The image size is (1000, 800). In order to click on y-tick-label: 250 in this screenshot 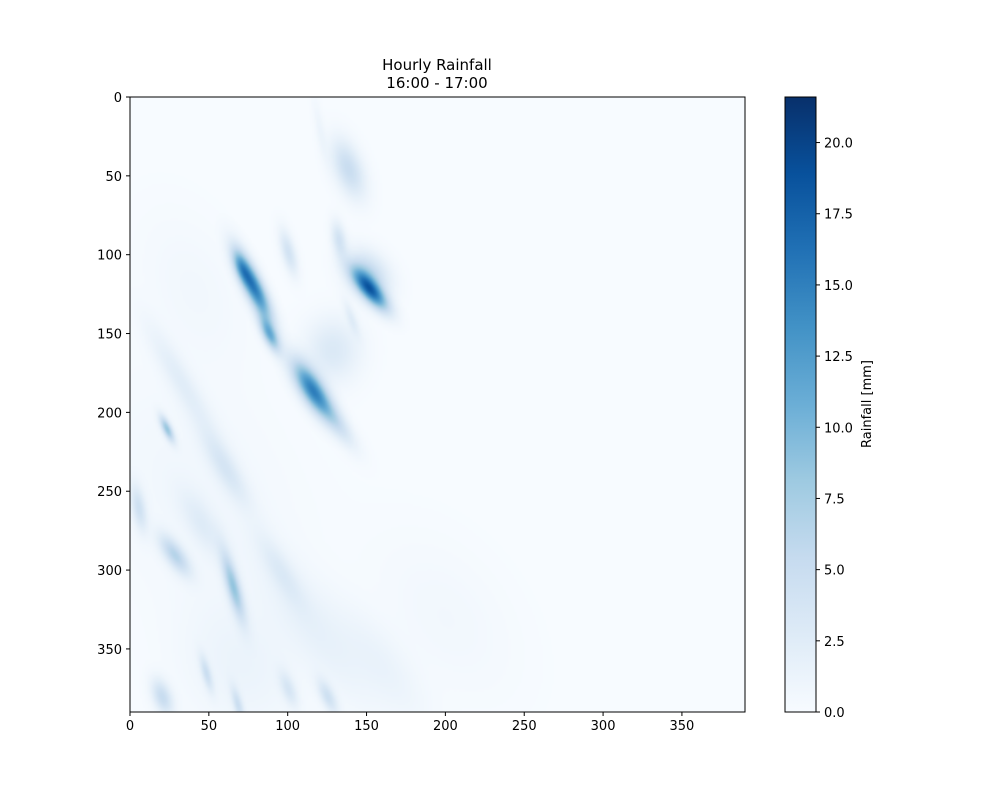, I will do `click(109, 492)`.